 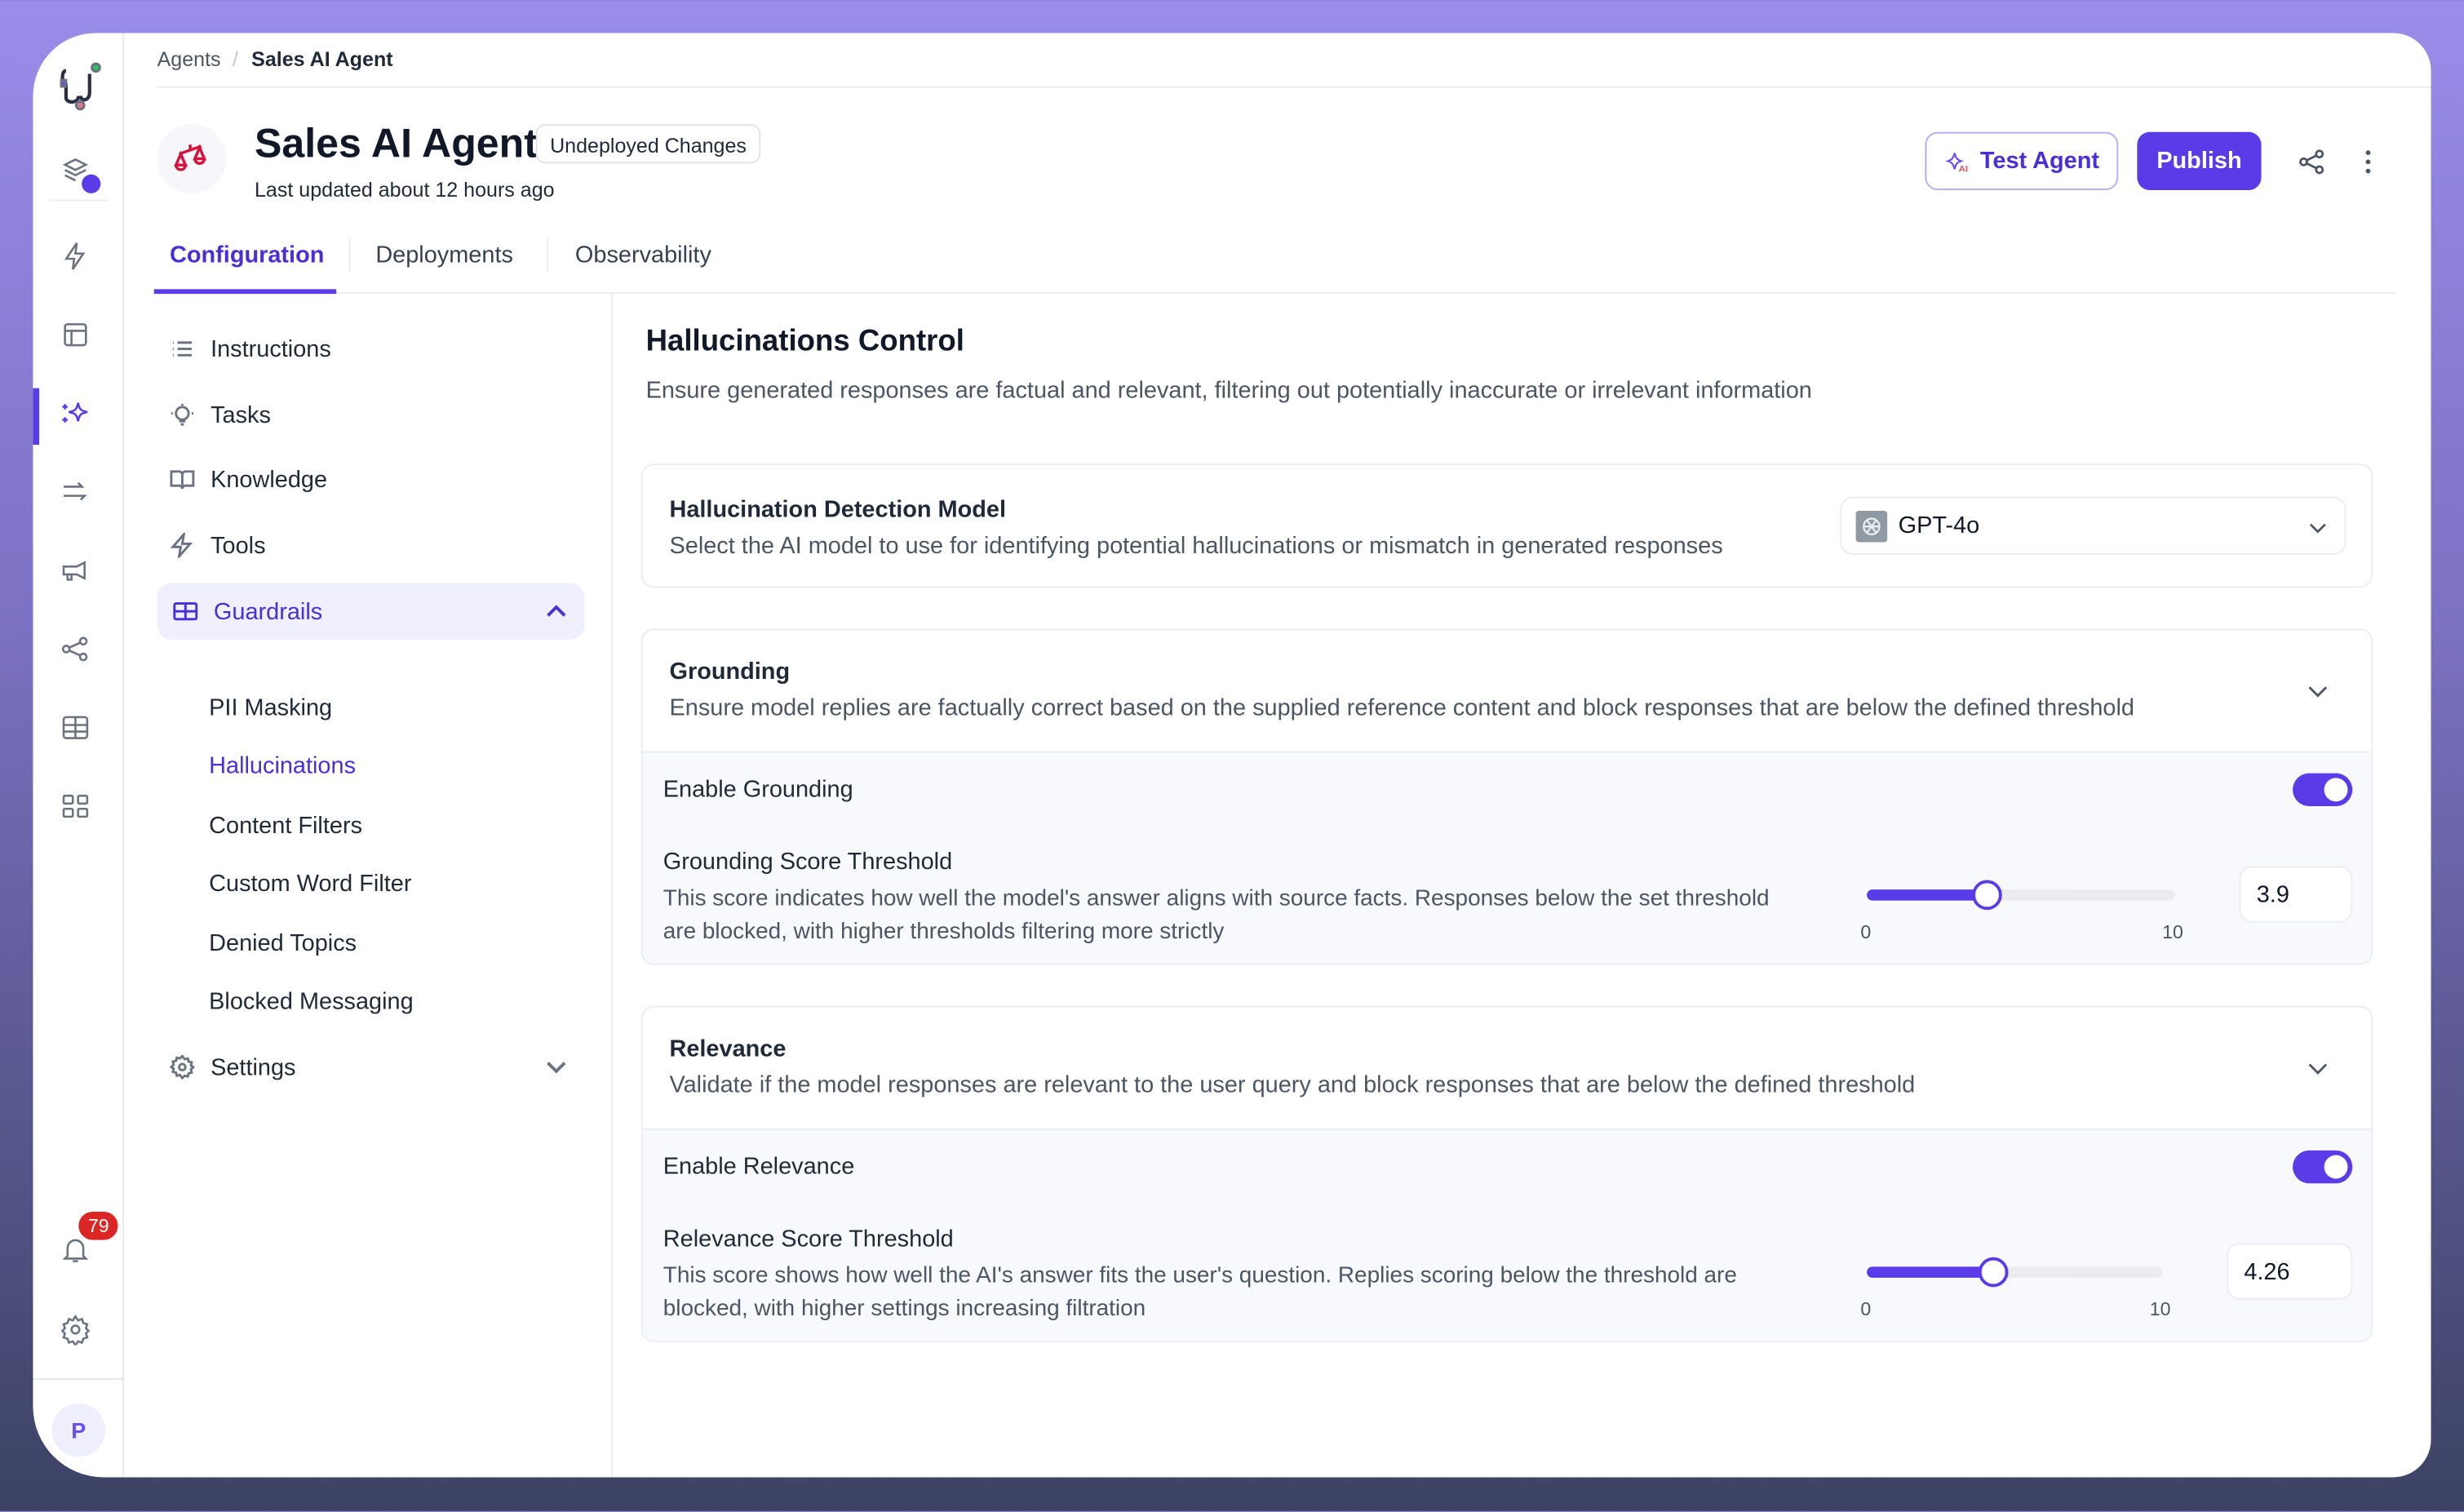 I want to click on layers-home-icon, so click(x=80, y=174).